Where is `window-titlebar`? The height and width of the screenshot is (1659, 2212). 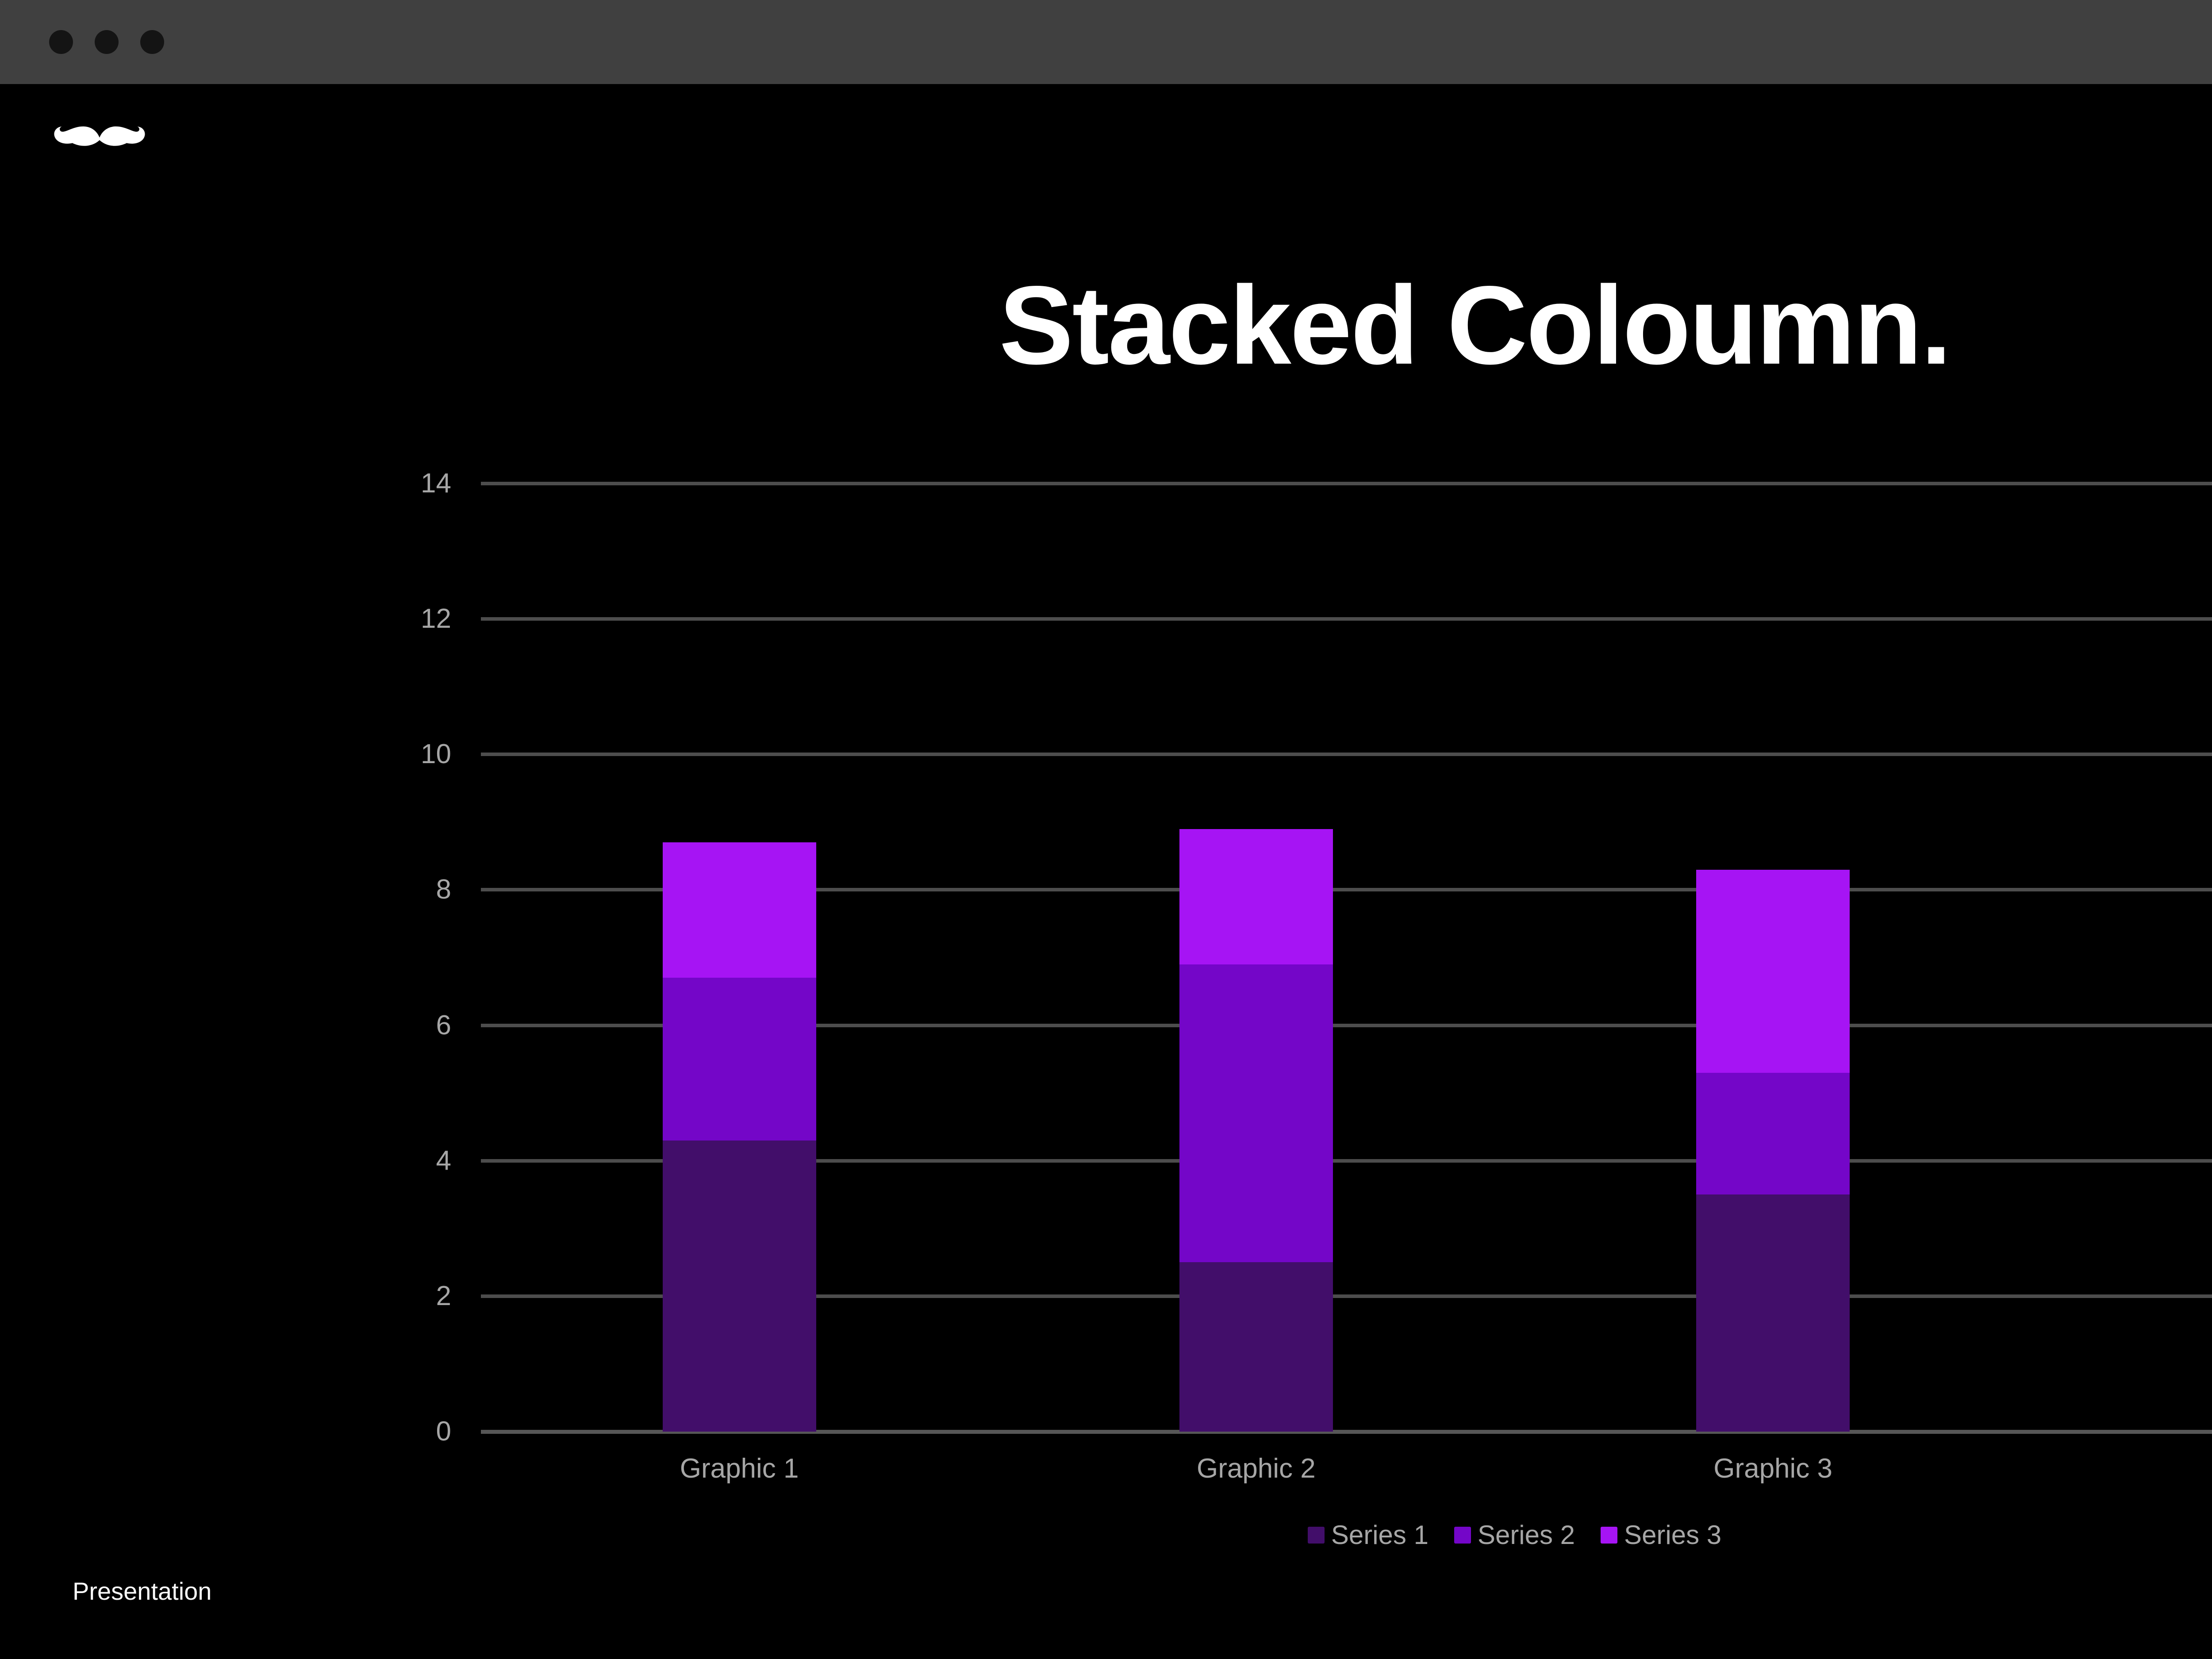
window-titlebar is located at coordinates (1106, 42).